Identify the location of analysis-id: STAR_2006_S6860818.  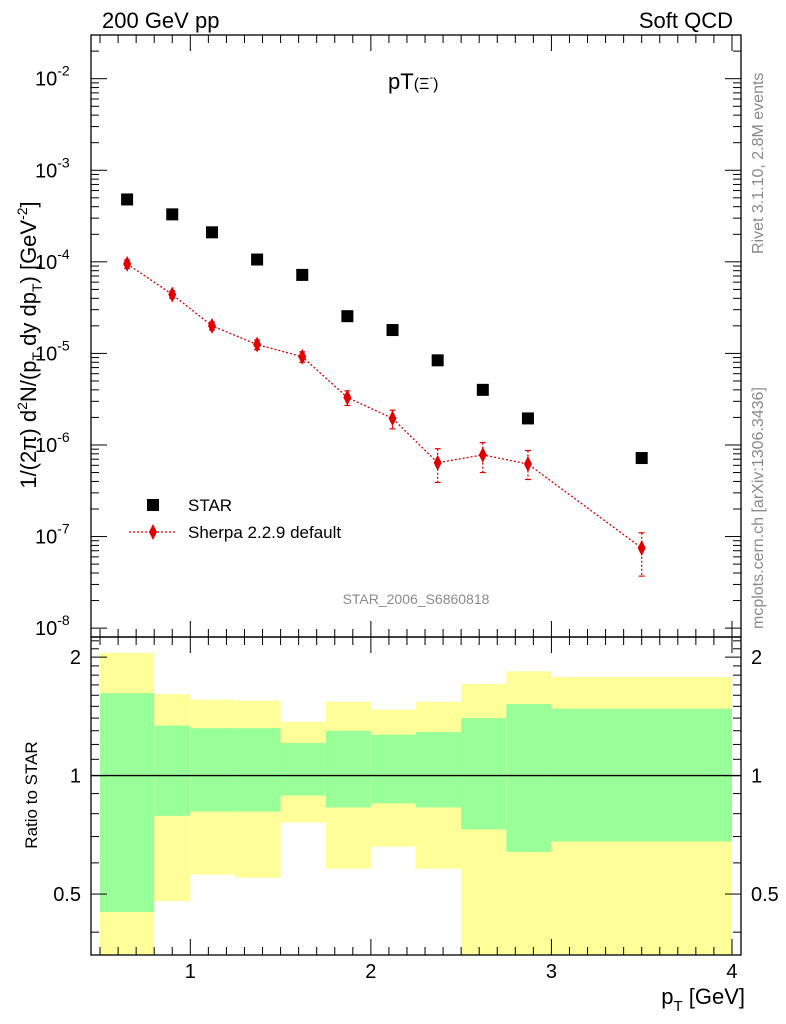
(416, 599).